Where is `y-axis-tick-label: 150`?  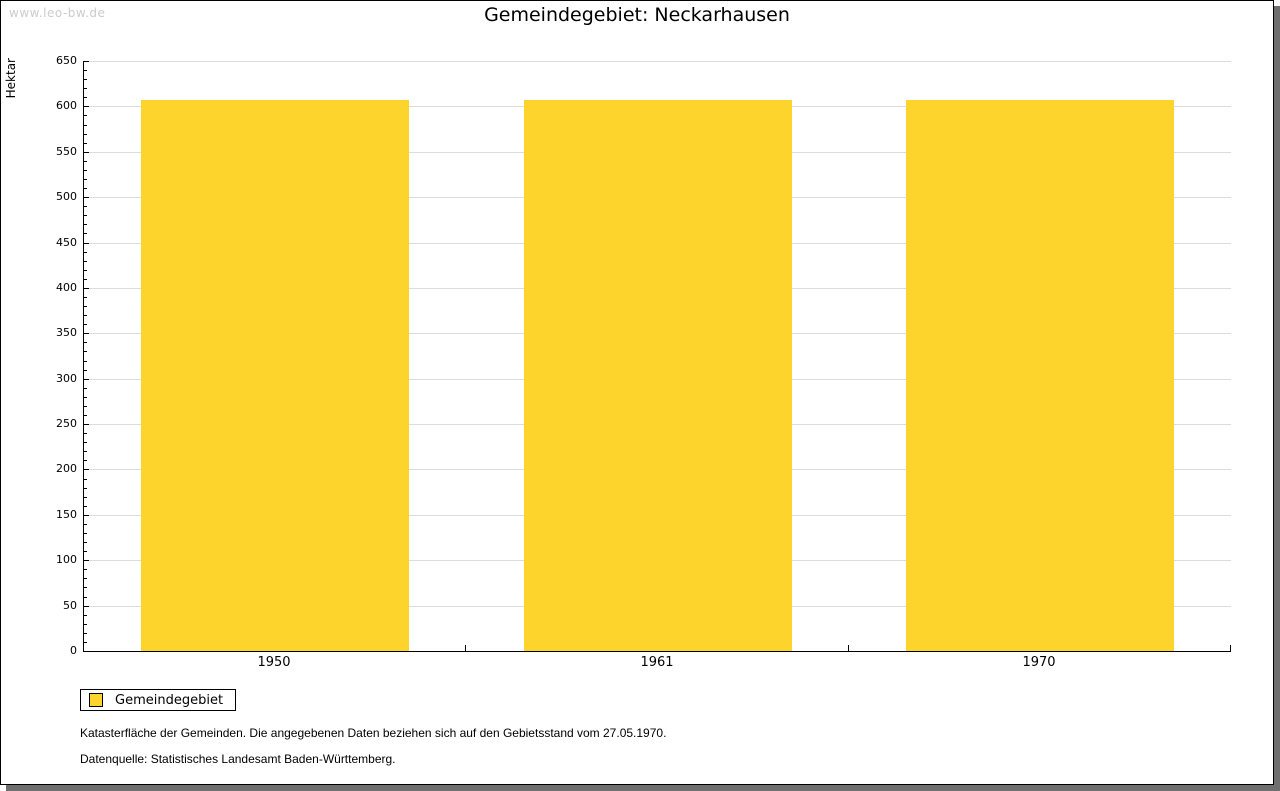 y-axis-tick-label: 150 is located at coordinates (66, 514).